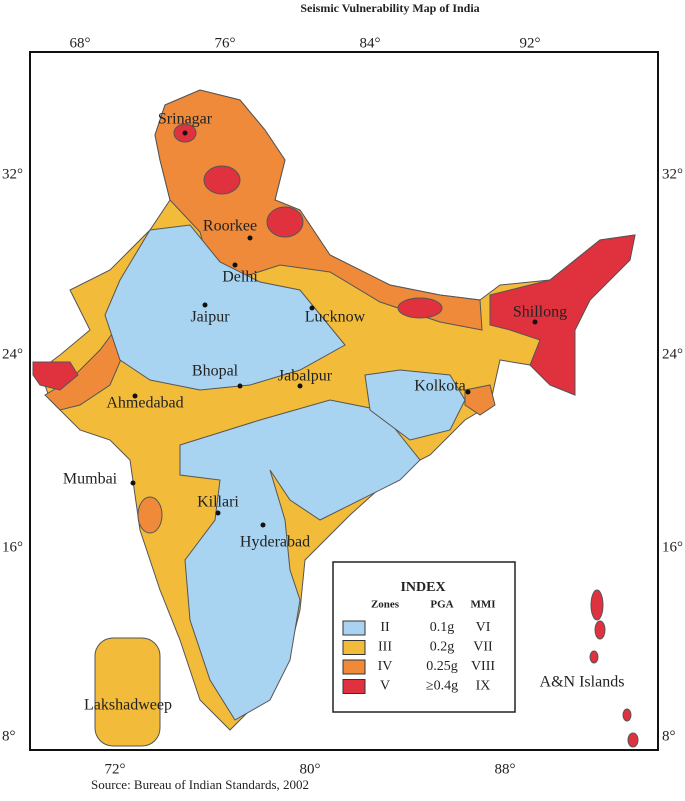 The height and width of the screenshot is (801, 685). What do you see at coordinates (389, 8) in the screenshot?
I see `title: Seismic Vulnerability Map of India` at bounding box center [389, 8].